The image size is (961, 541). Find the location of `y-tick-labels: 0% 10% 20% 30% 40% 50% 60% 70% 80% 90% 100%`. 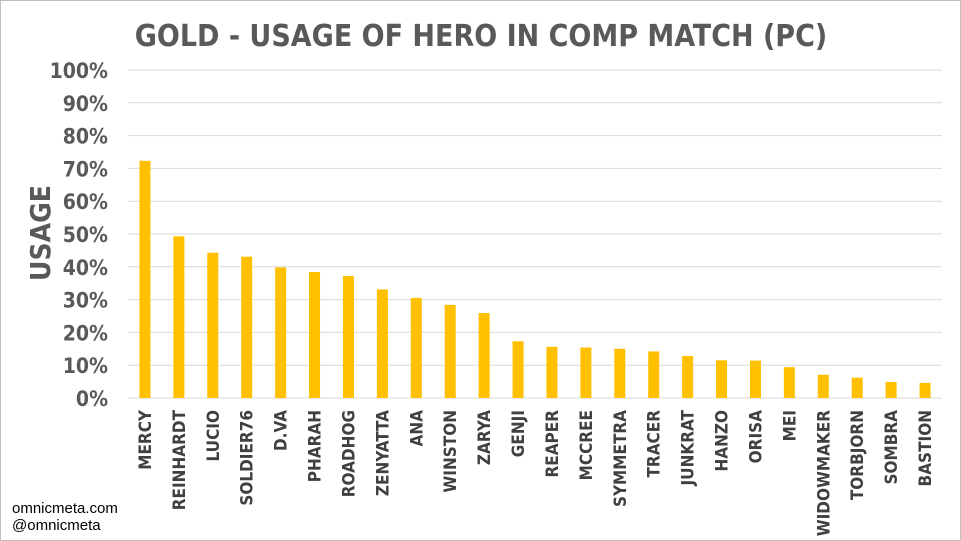

y-tick-labels: 0% 10% 20% 30% 40% 50% 60% 70% 80% 90% 100% is located at coordinates (79, 235).